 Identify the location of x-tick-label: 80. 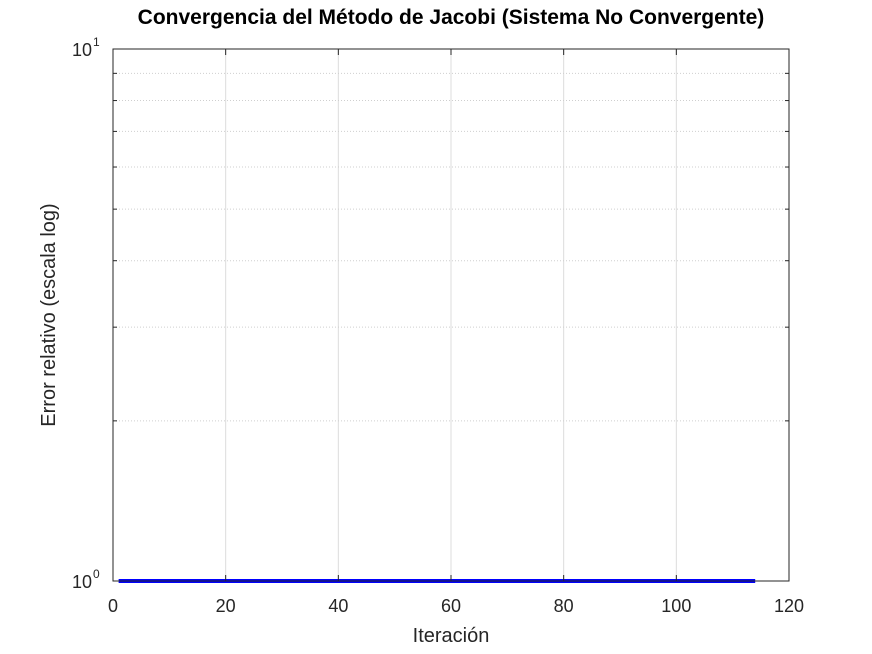
(564, 606).